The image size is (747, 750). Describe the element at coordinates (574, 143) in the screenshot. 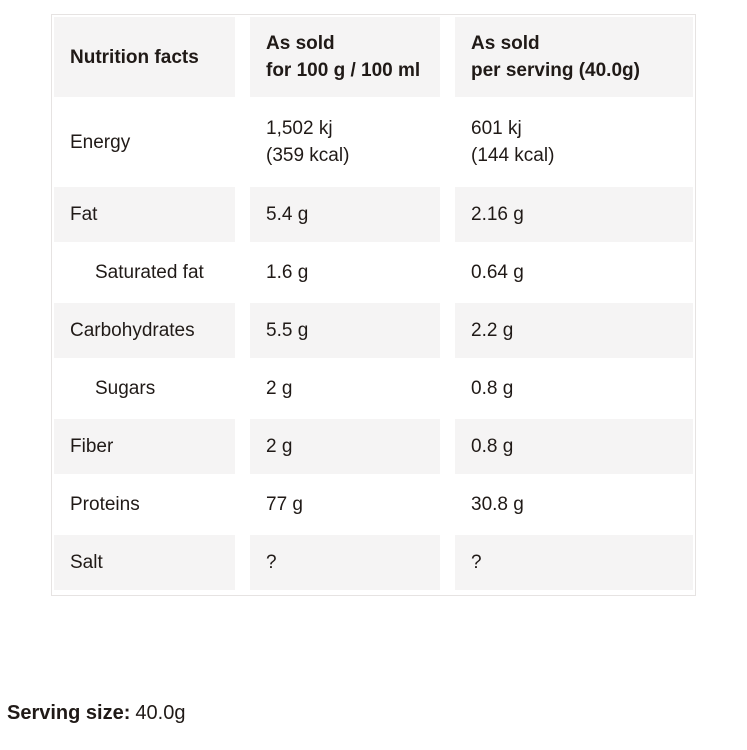

I see `per-serving-cell: 601 kj (144 kcal)` at that location.